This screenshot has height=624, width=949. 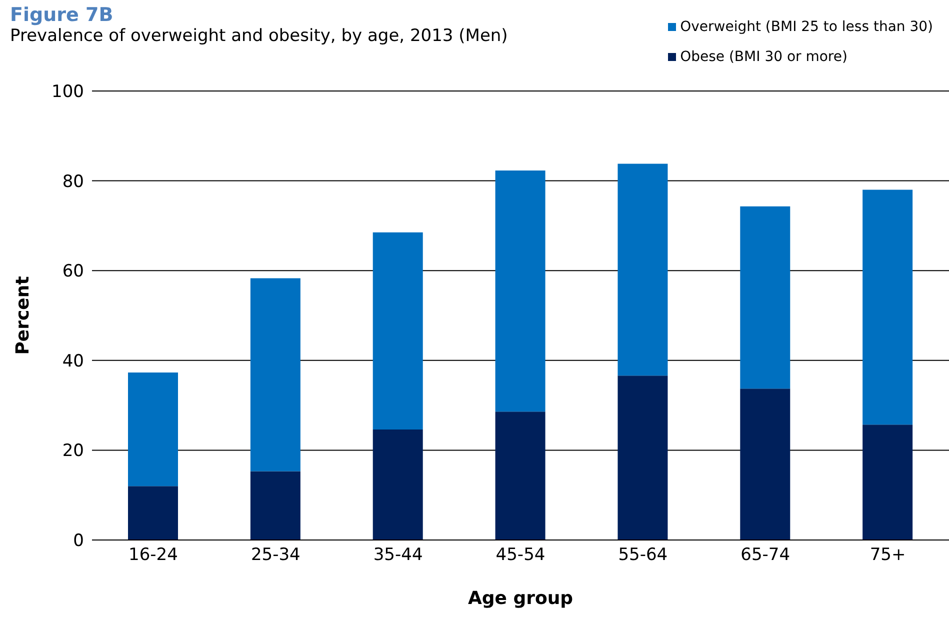 I want to click on y-tick-label: 40, so click(x=73, y=361).